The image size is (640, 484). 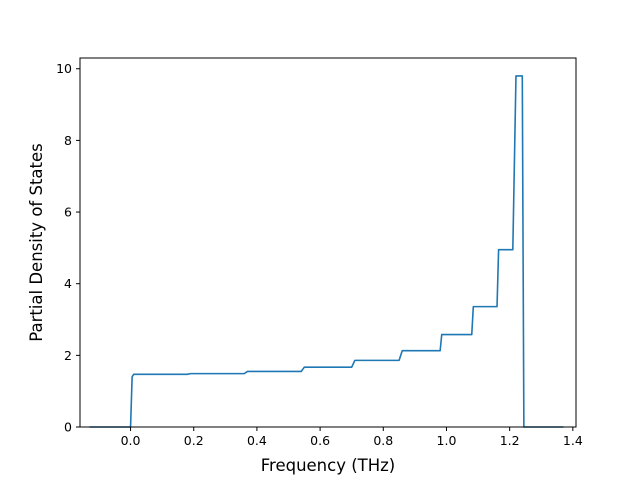 What do you see at coordinates (194, 440) in the screenshot?
I see `x-tick-label: 0.2` at bounding box center [194, 440].